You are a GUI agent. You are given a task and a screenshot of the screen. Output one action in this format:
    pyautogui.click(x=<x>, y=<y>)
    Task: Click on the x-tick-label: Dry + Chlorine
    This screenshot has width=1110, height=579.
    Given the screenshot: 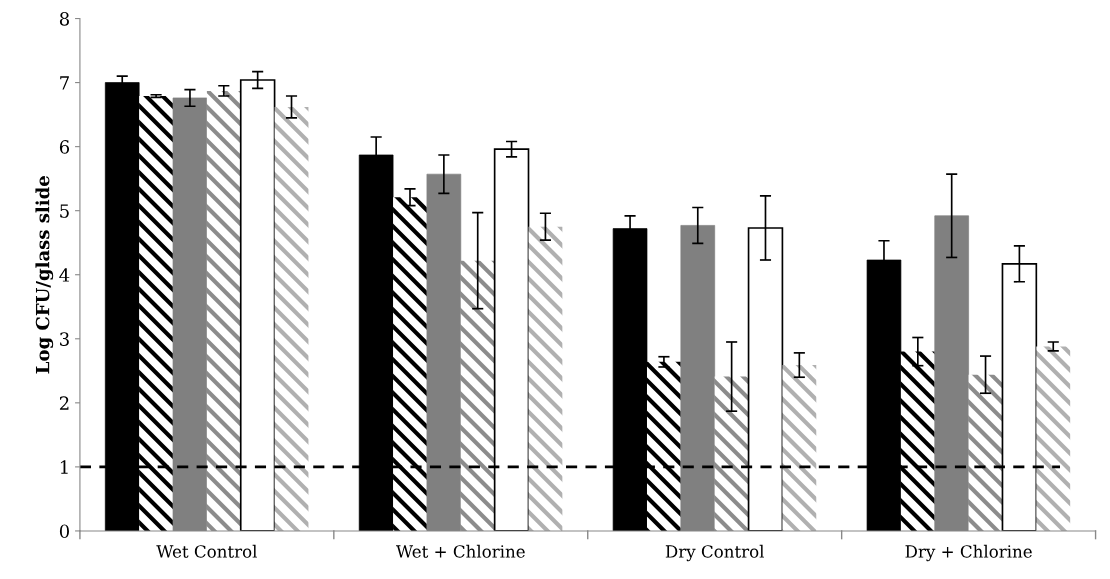 What is the action you would take?
    pyautogui.click(x=968, y=553)
    